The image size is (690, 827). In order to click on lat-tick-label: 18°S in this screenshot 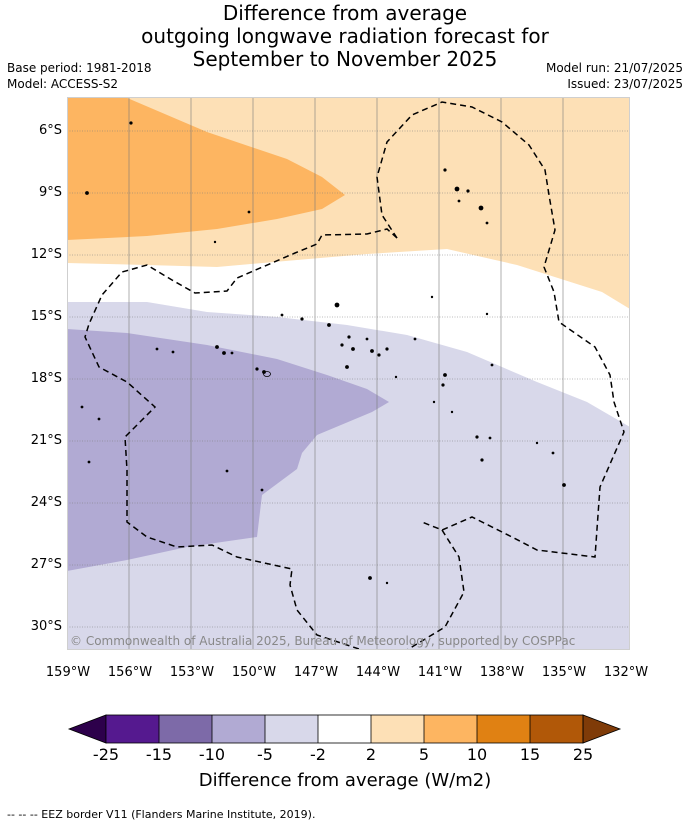, I will do `click(46, 378)`.